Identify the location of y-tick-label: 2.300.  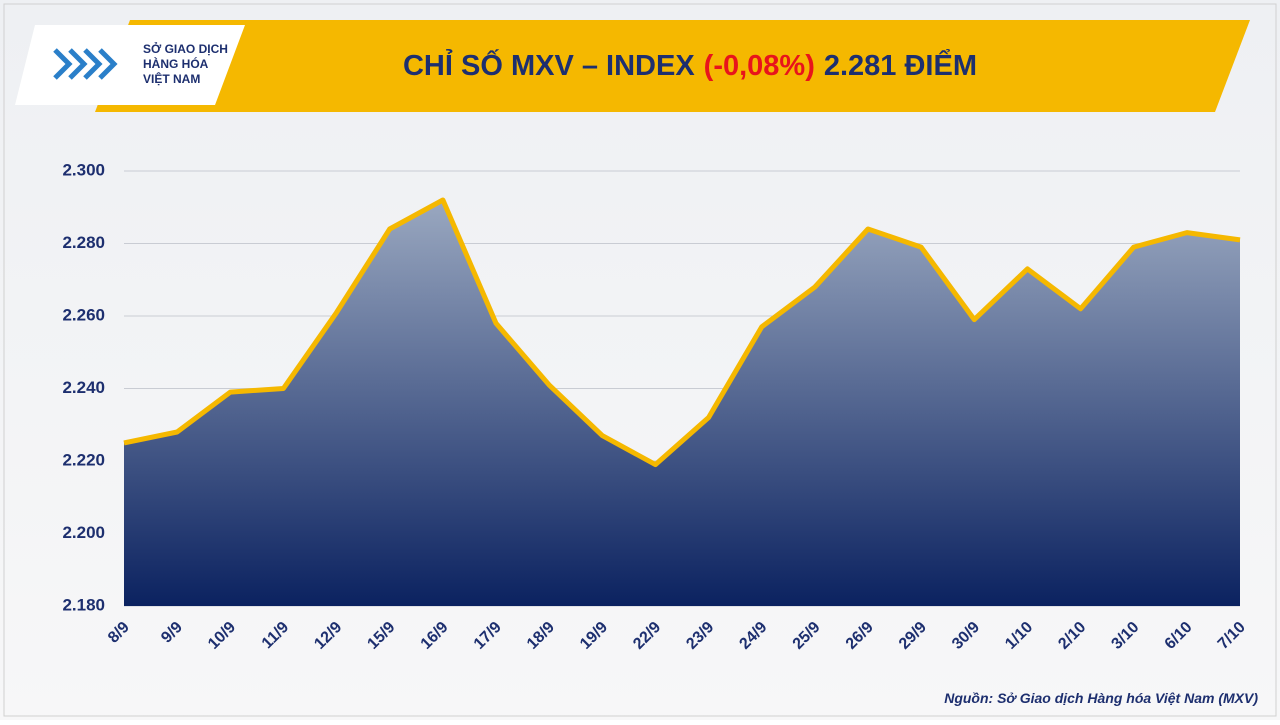
(83, 169).